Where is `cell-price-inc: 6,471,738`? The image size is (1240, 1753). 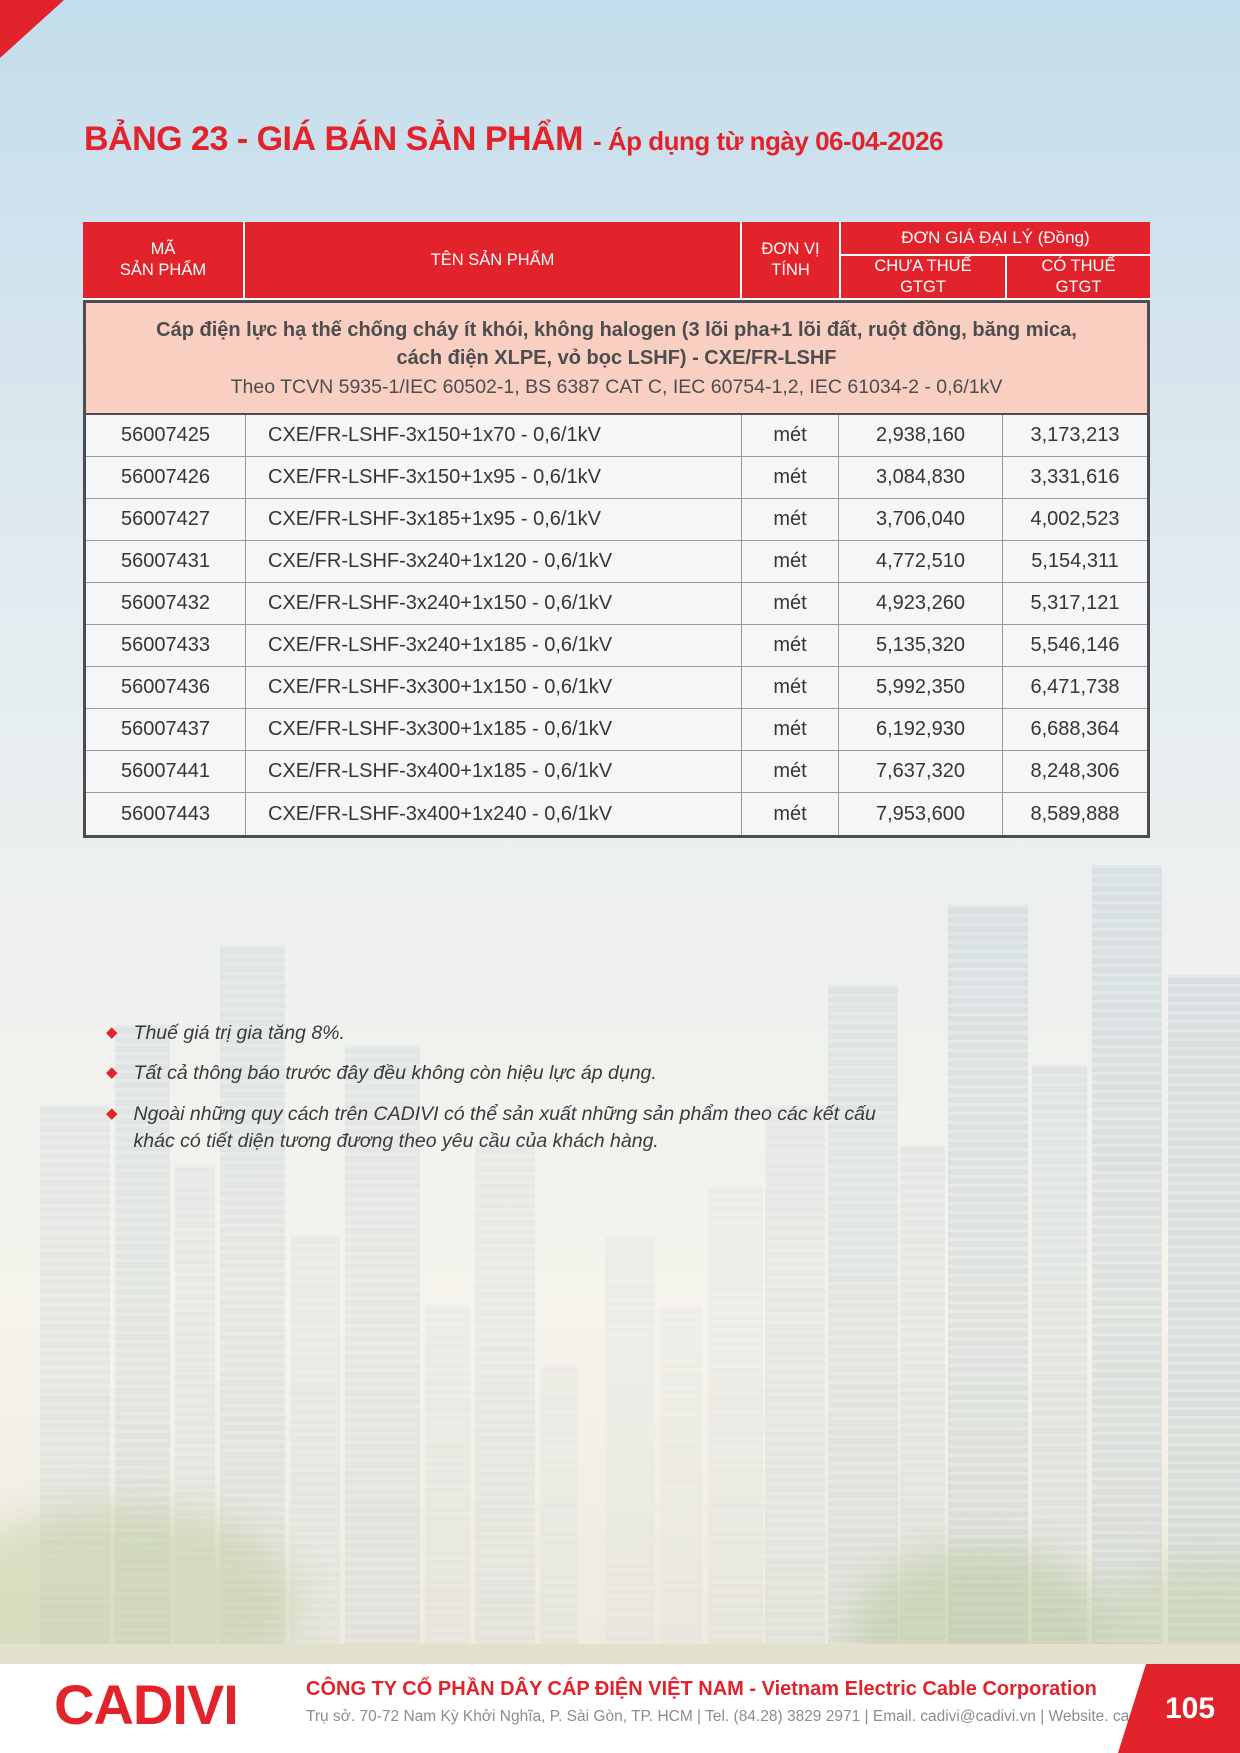 cell-price-inc: 6,471,738 is located at coordinates (1075, 687).